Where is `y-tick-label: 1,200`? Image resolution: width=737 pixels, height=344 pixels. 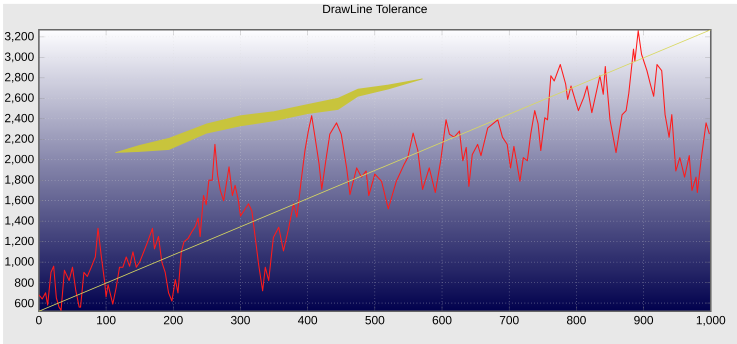
y-tick-label: 1,200 is located at coordinates (19, 241).